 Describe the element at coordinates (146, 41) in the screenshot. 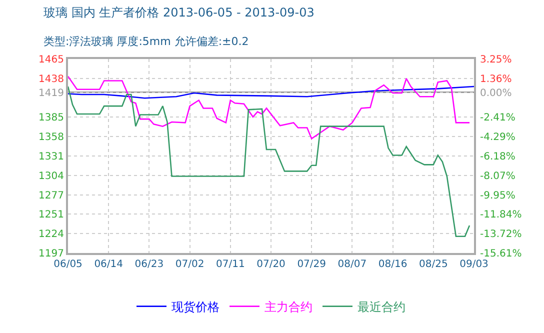

I see `chart-subtitle: 类型:浮法玻璃 厚度:5mm 允许偏差:±0.2` at that location.